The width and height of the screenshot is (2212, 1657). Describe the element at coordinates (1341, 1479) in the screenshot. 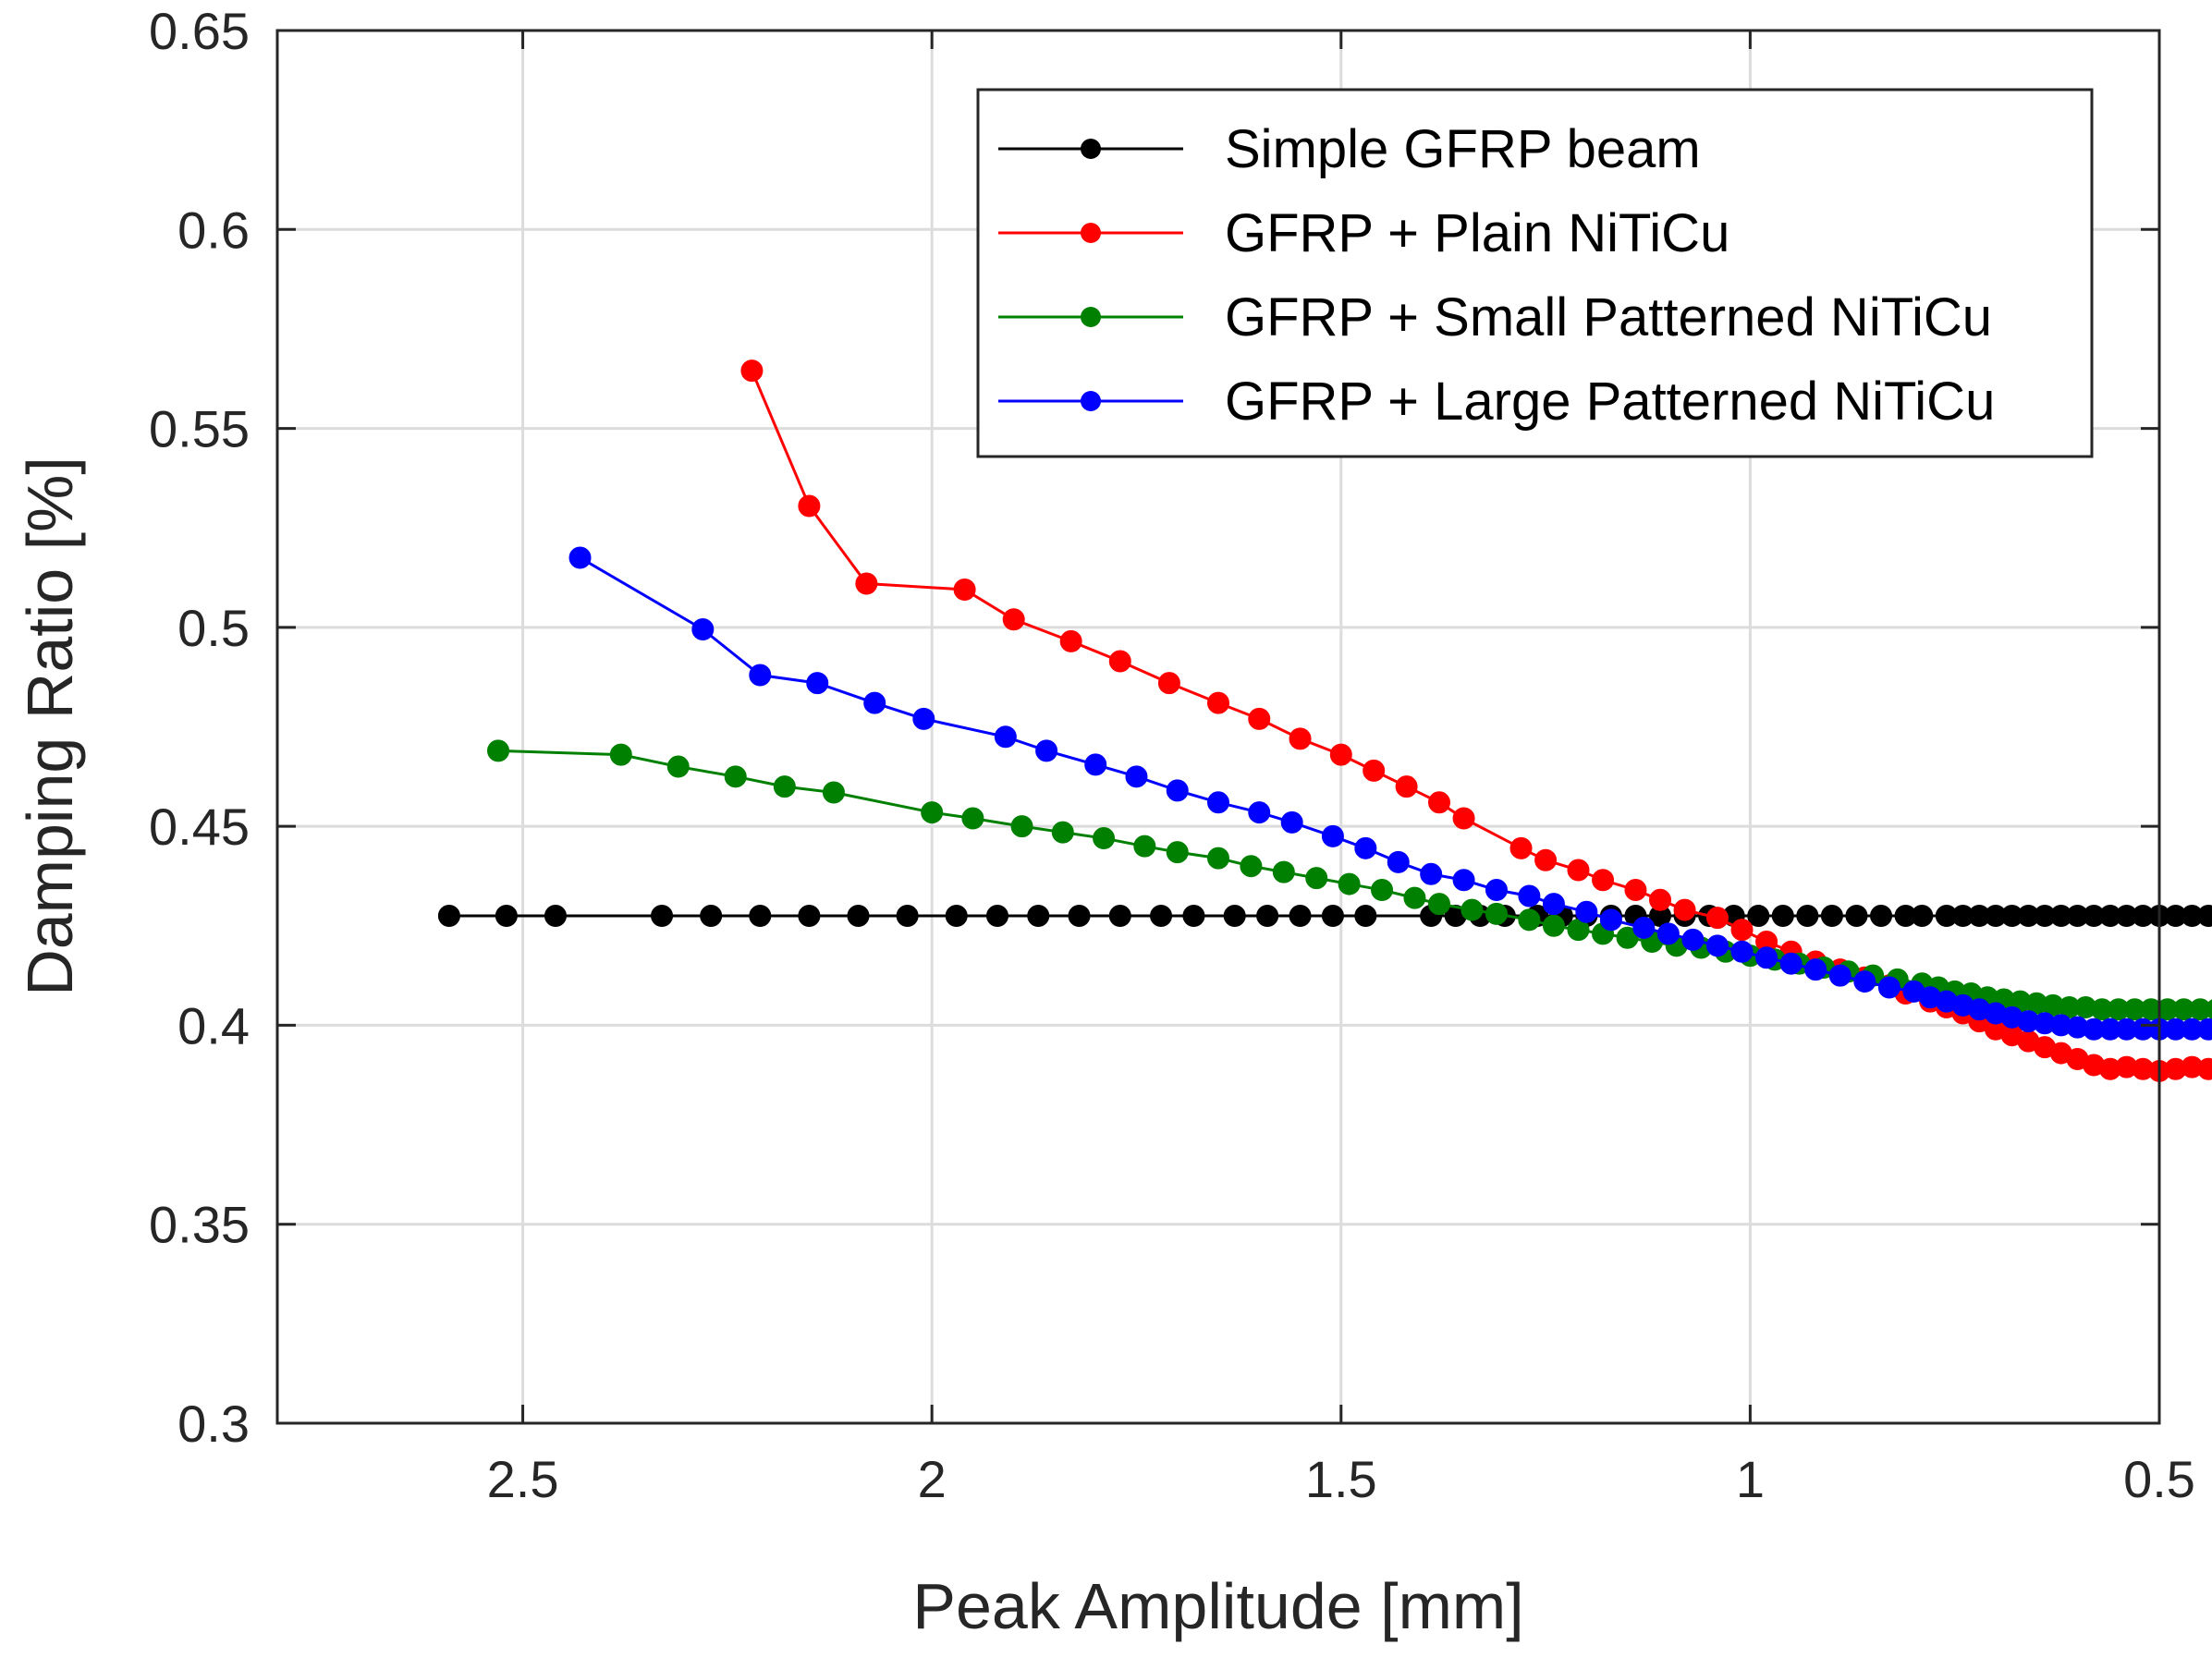

I see `x-tick-label: 1.5` at that location.